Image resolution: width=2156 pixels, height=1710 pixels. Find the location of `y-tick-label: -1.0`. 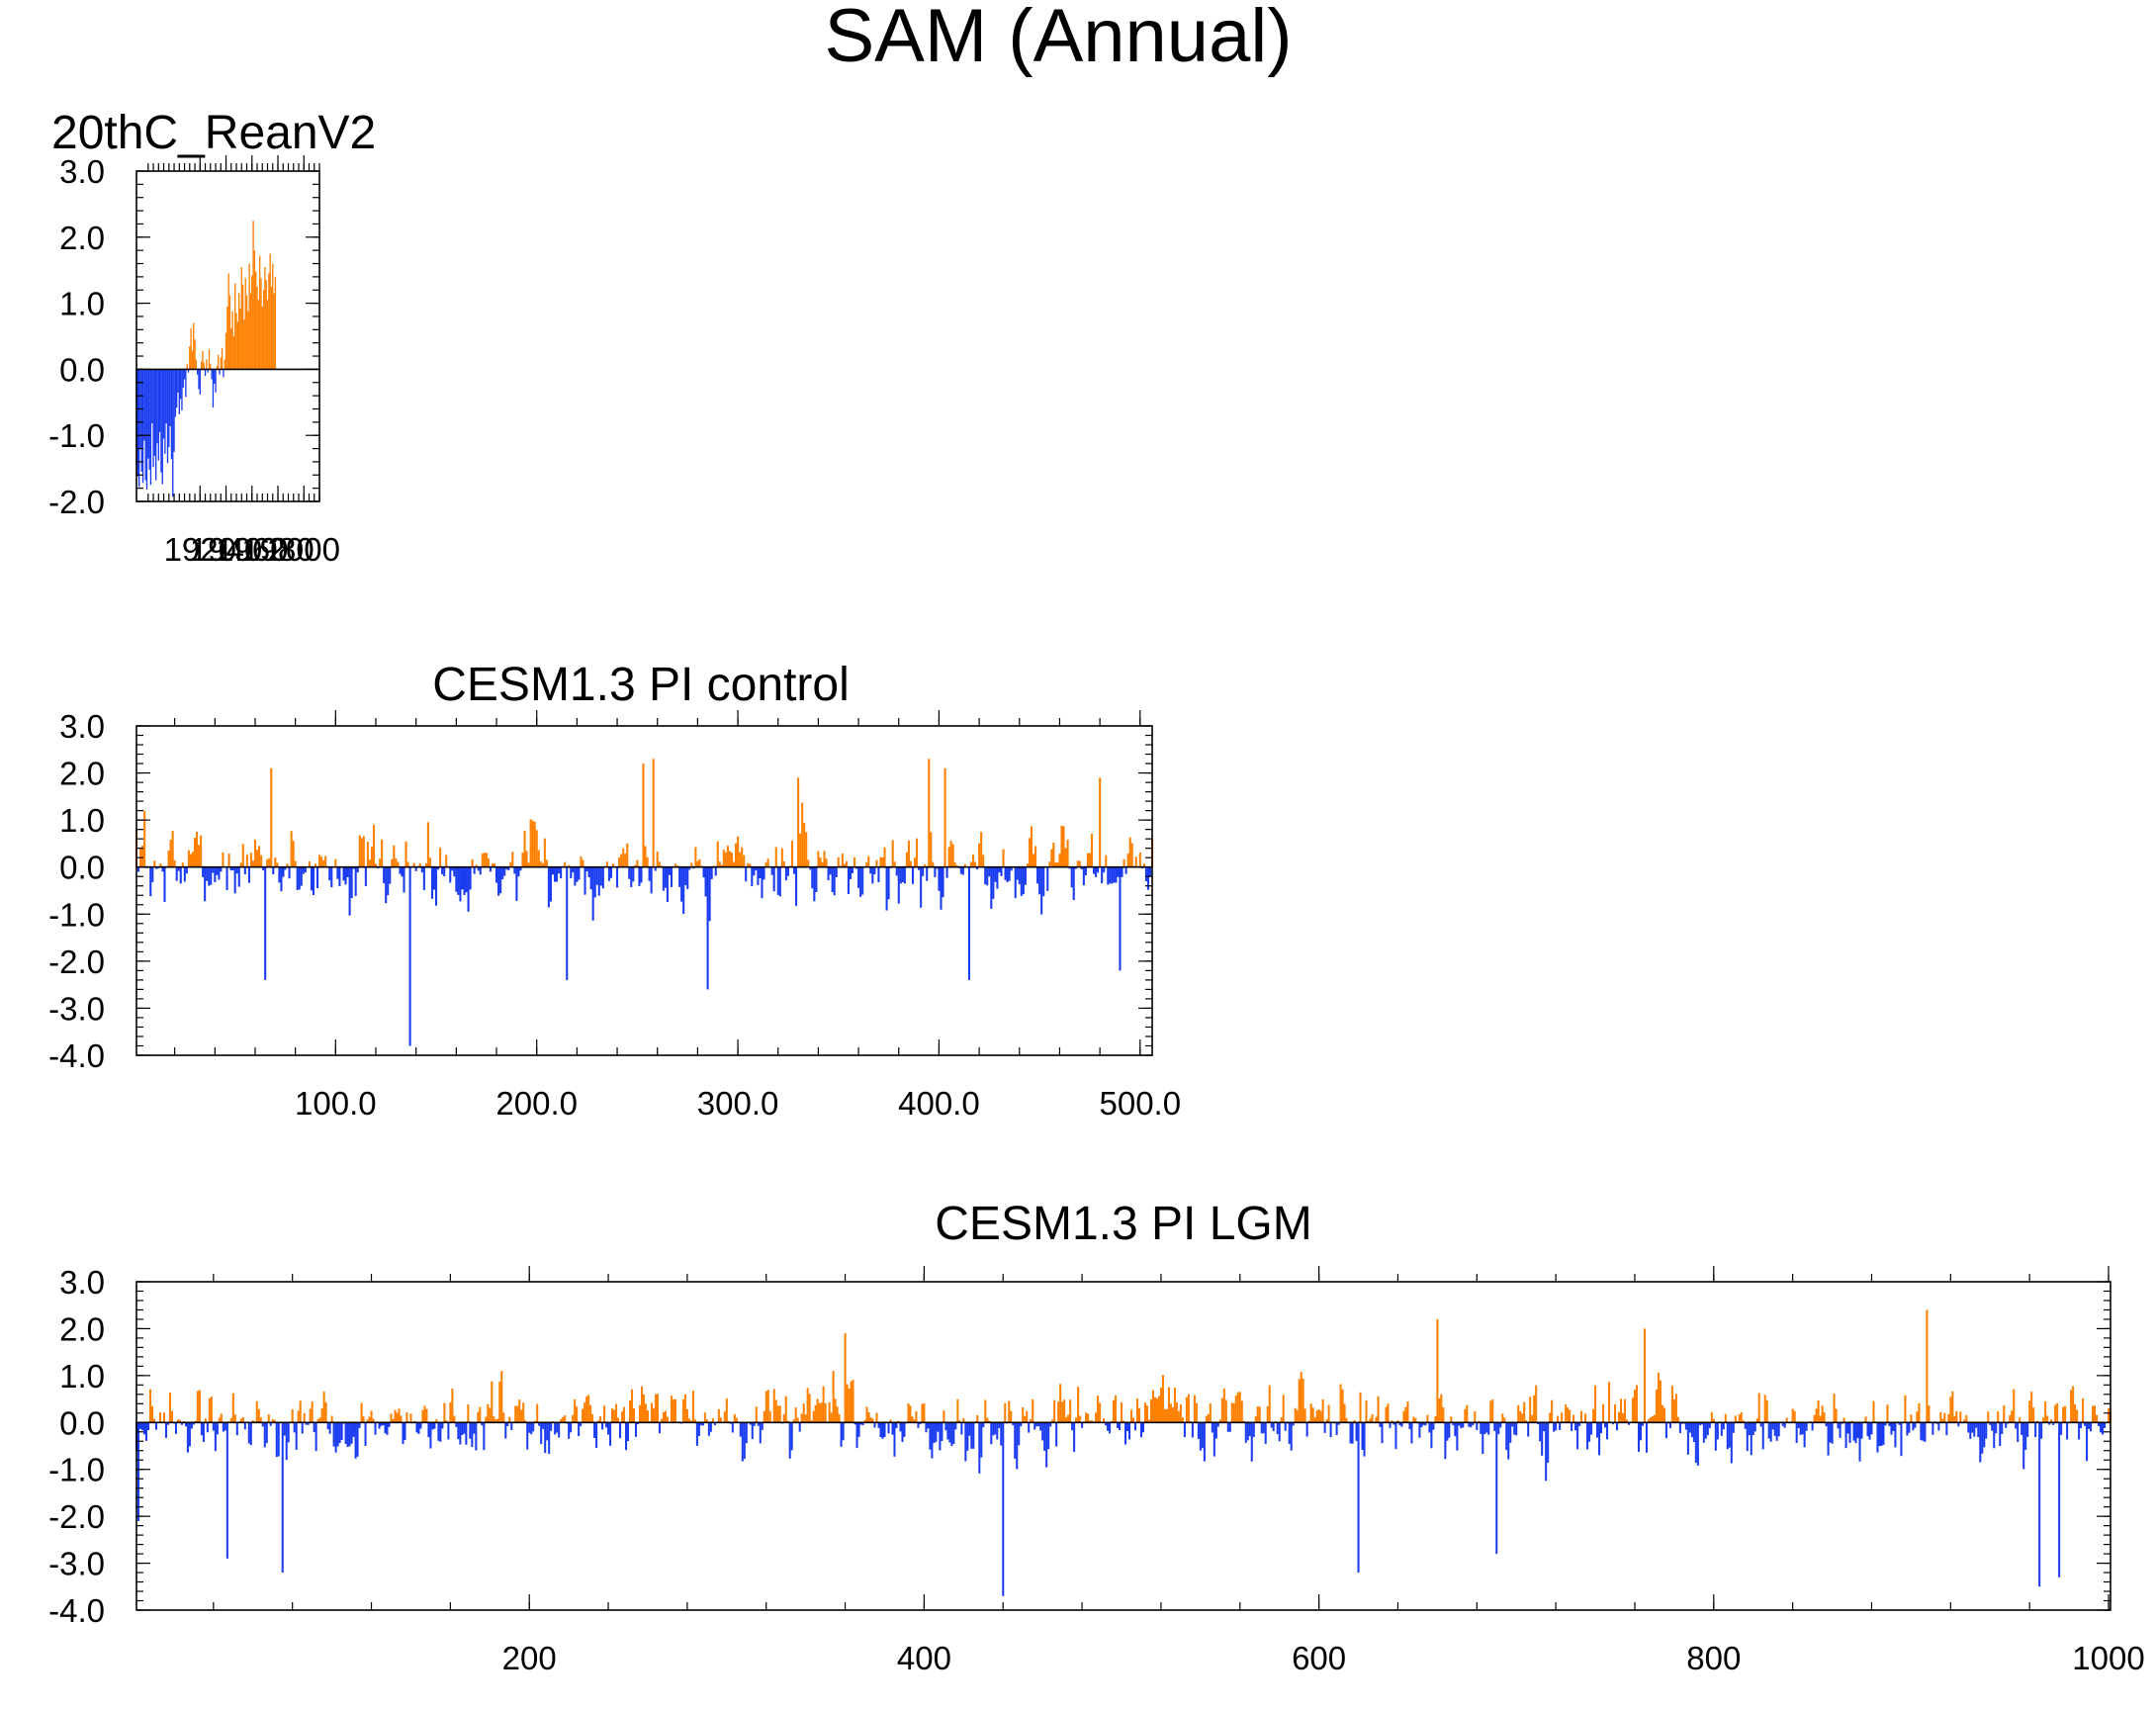

y-tick-label: -1.0 is located at coordinates (76, 435).